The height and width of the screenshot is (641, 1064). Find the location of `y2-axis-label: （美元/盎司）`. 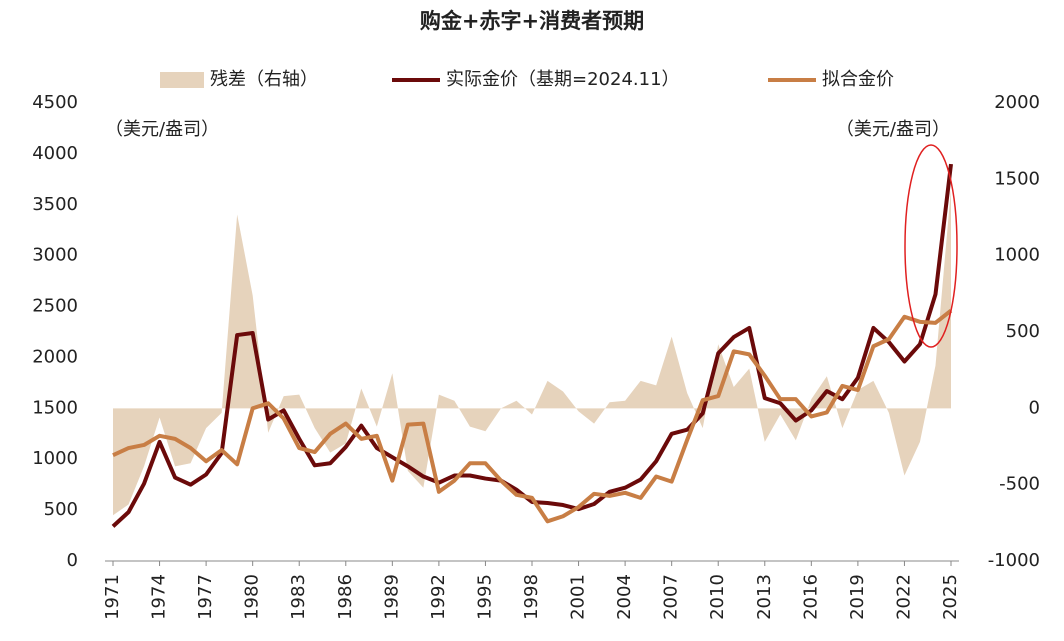

y2-axis-label: （美元/盎司） is located at coordinates (893, 129).